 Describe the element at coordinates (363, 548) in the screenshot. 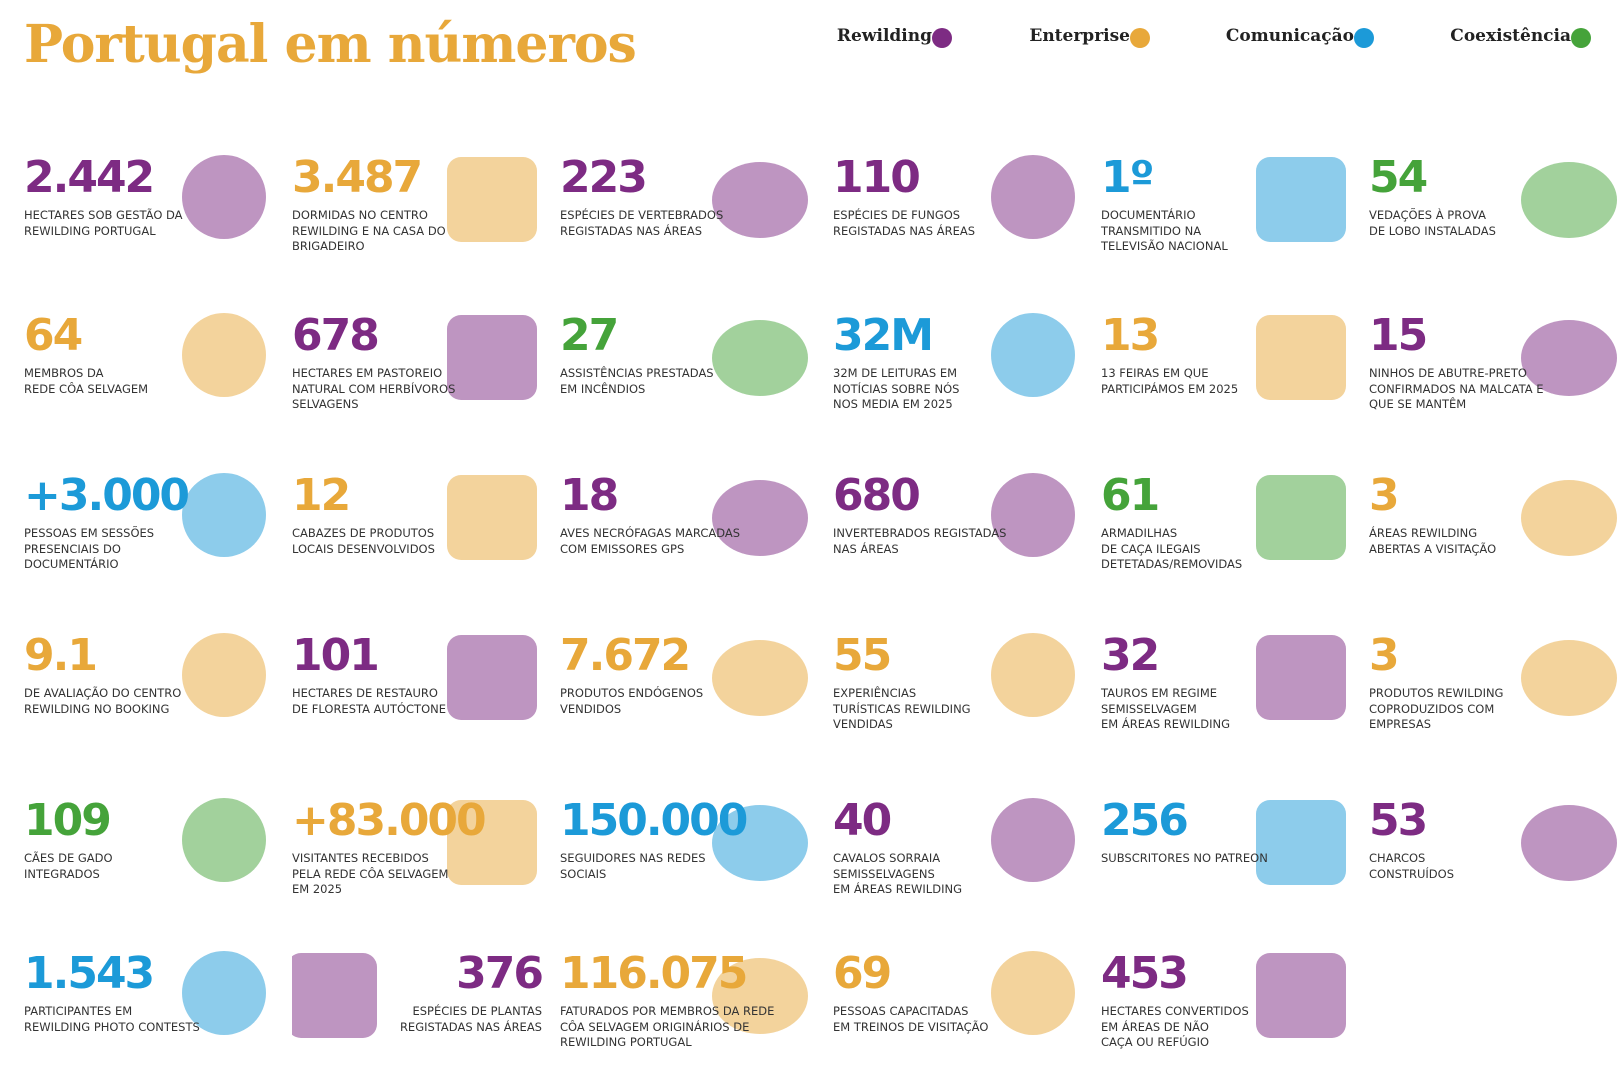

I see `stat-line: LOCAIS DESENVOLVIDOS` at that location.